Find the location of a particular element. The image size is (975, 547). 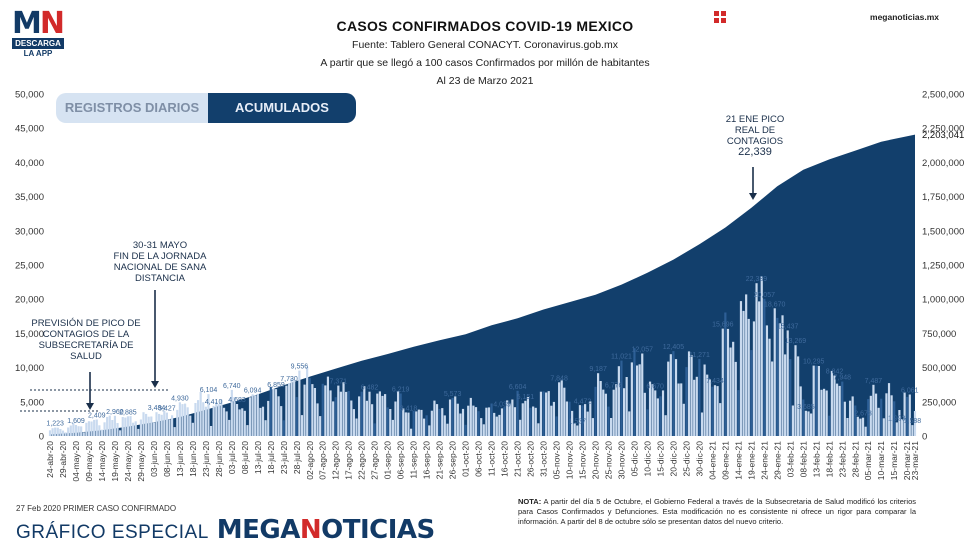

x-axis-tick: 24-ene-21 is located at coordinates (764, 460).